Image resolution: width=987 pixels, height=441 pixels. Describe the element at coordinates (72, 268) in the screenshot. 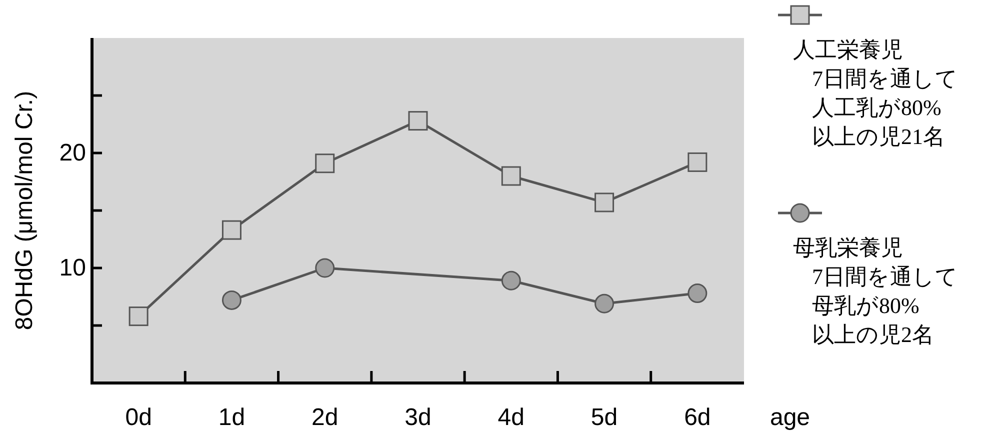

I see `y-tick-label: 10` at that location.